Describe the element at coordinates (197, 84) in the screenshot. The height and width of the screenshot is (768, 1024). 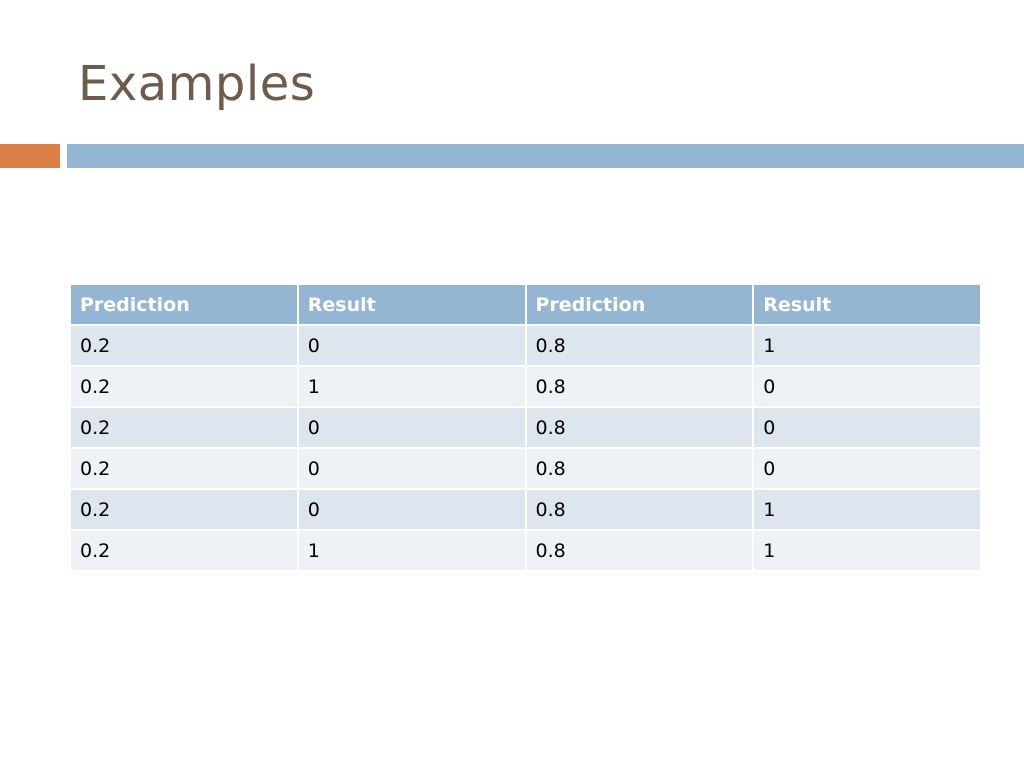
I see `slide-title: Examples` at that location.